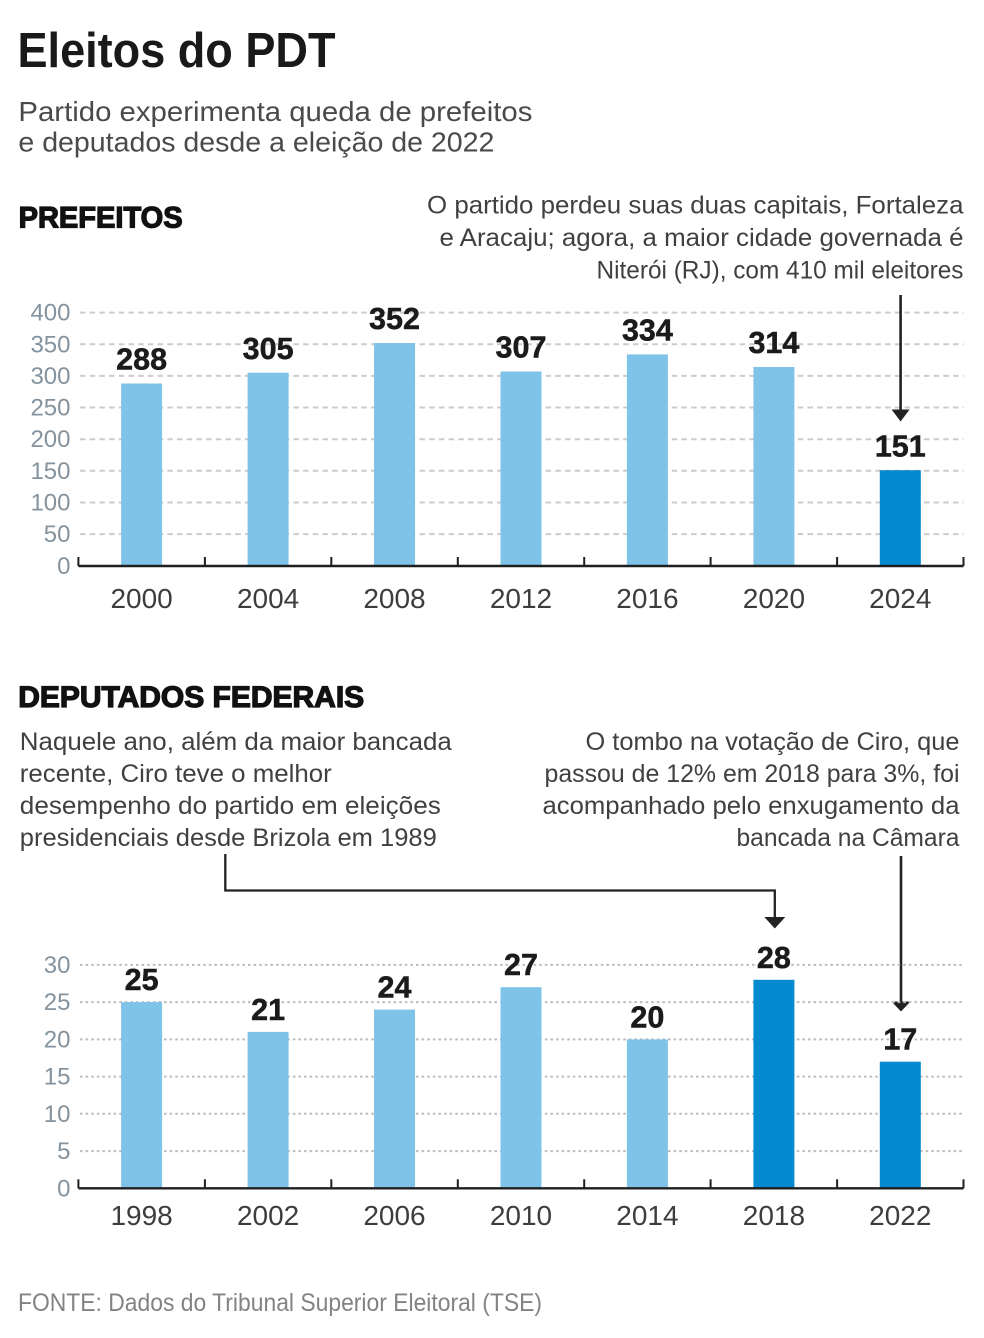  I want to click on svg-text: 2016, so click(647, 598).